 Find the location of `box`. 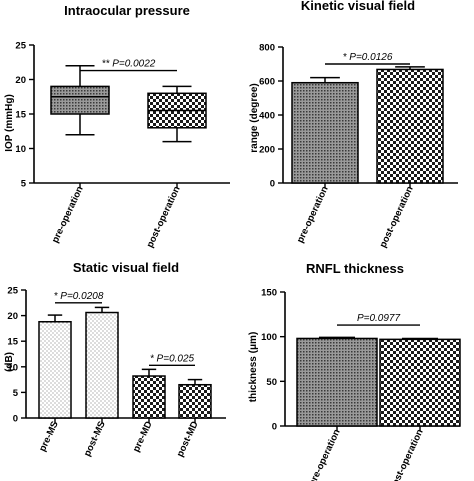

box is located at coordinates (80, 100).